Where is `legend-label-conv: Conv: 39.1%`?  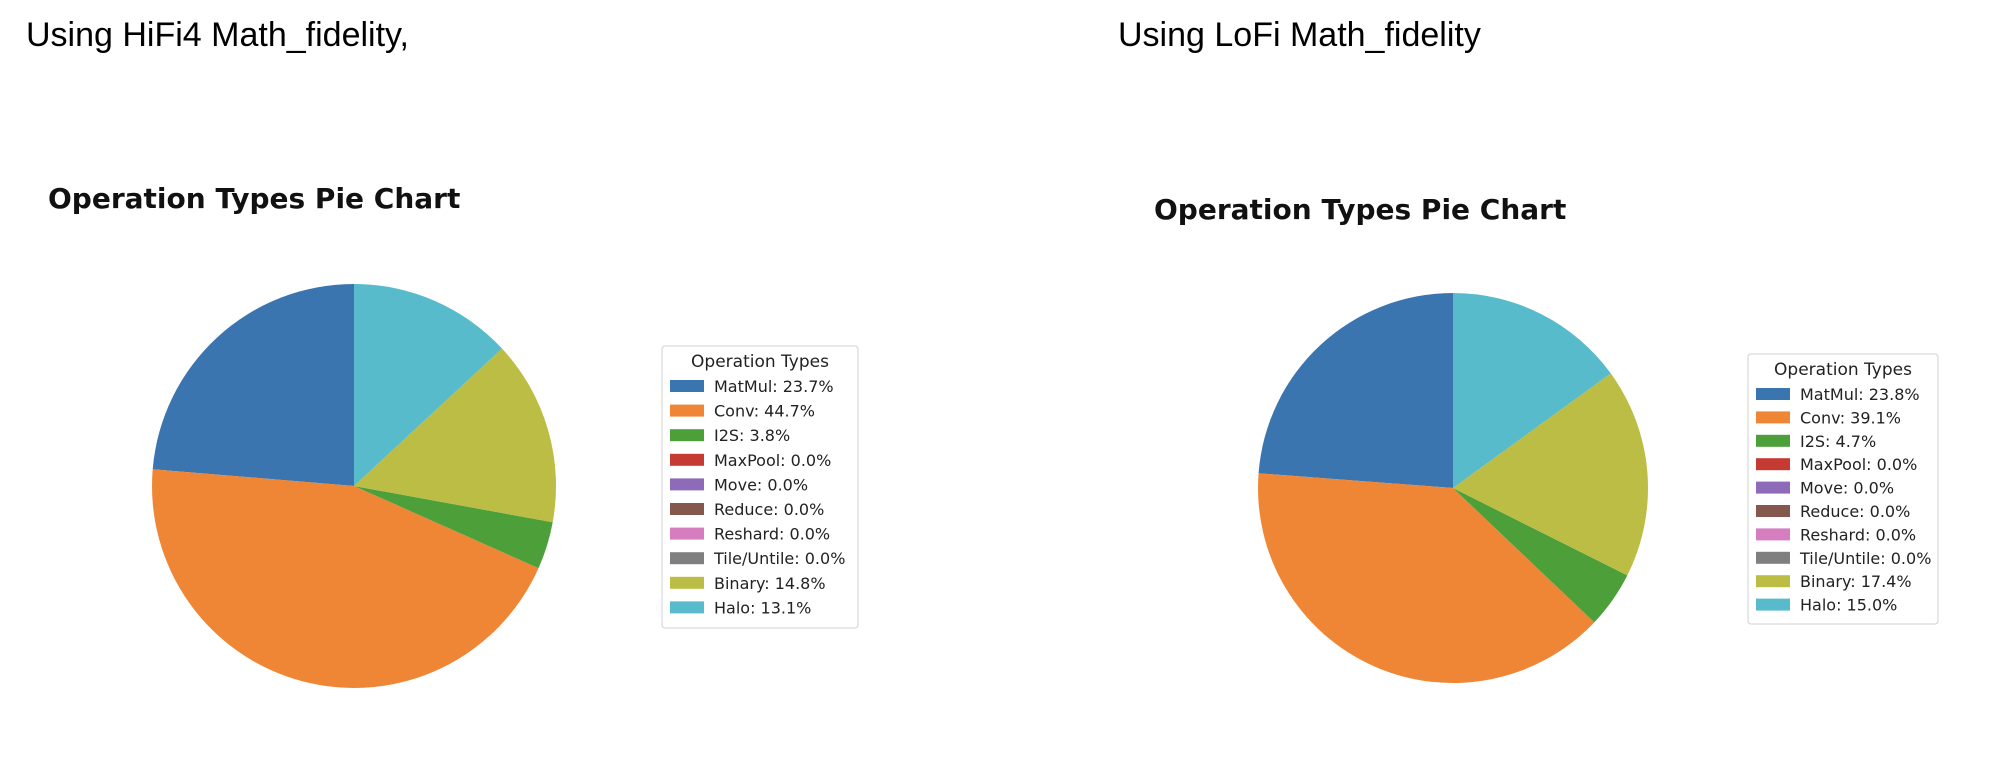
legend-label-conv: Conv: 39.1% is located at coordinates (1850, 417).